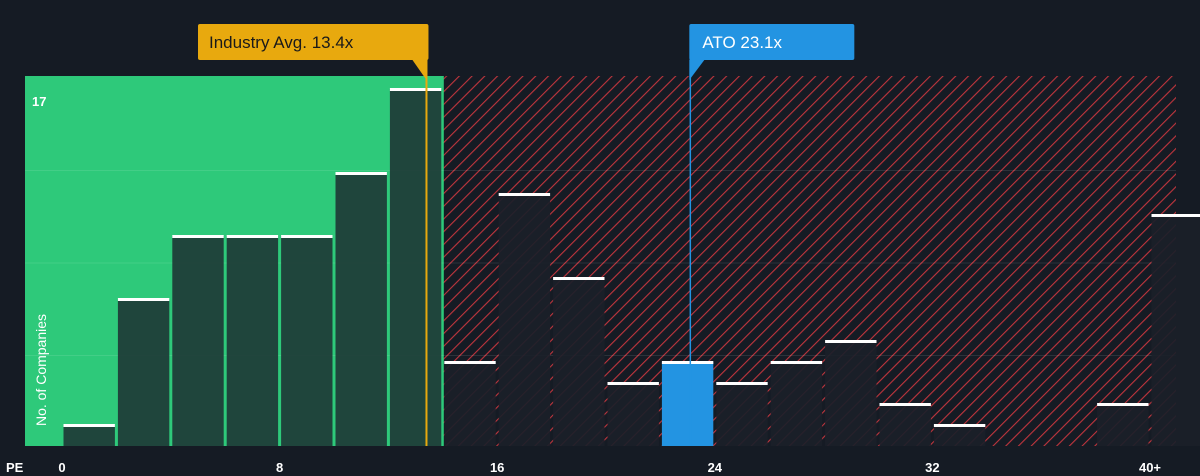 Image resolution: width=1200 pixels, height=476 pixels. I want to click on industry-avg-pointer, so click(419, 70).